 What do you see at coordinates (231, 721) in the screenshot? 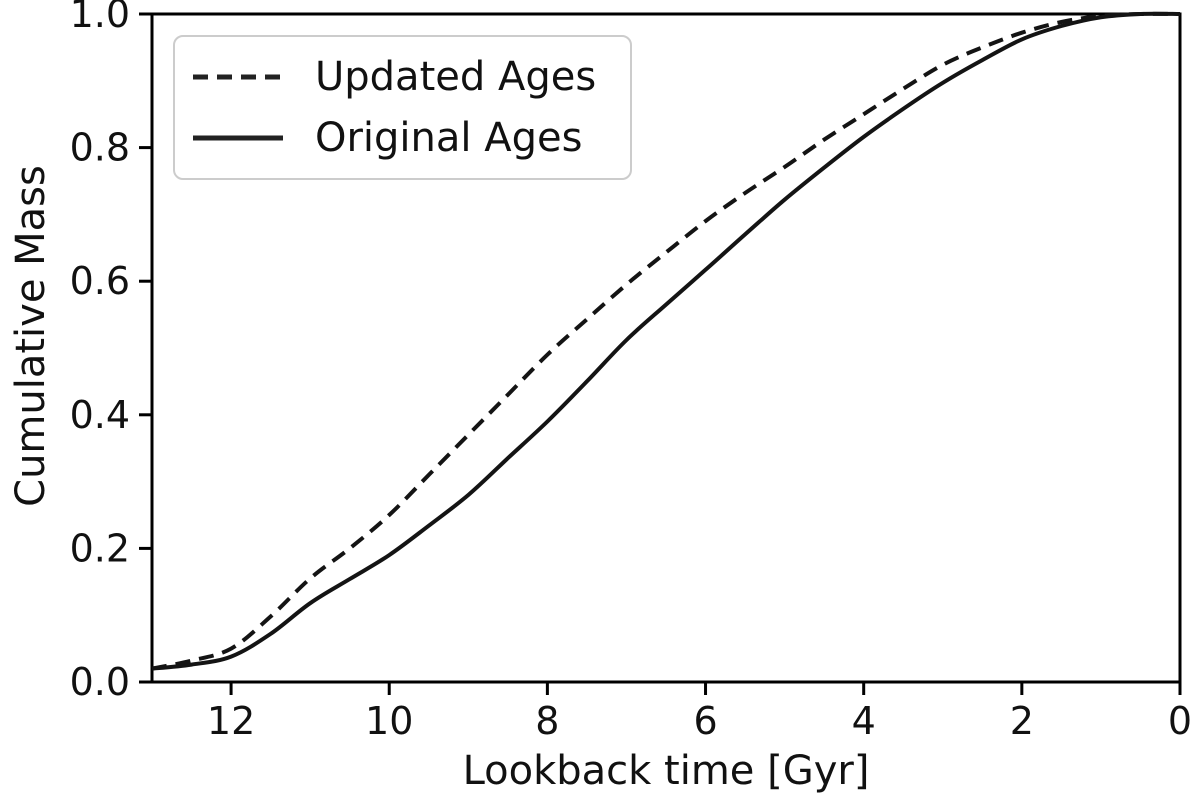
I see `x-tick-label: 12` at bounding box center [231, 721].